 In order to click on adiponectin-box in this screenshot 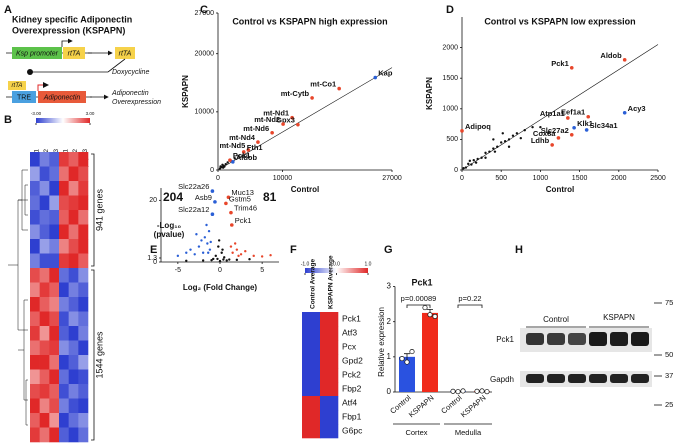, I will do `click(62, 97)`.